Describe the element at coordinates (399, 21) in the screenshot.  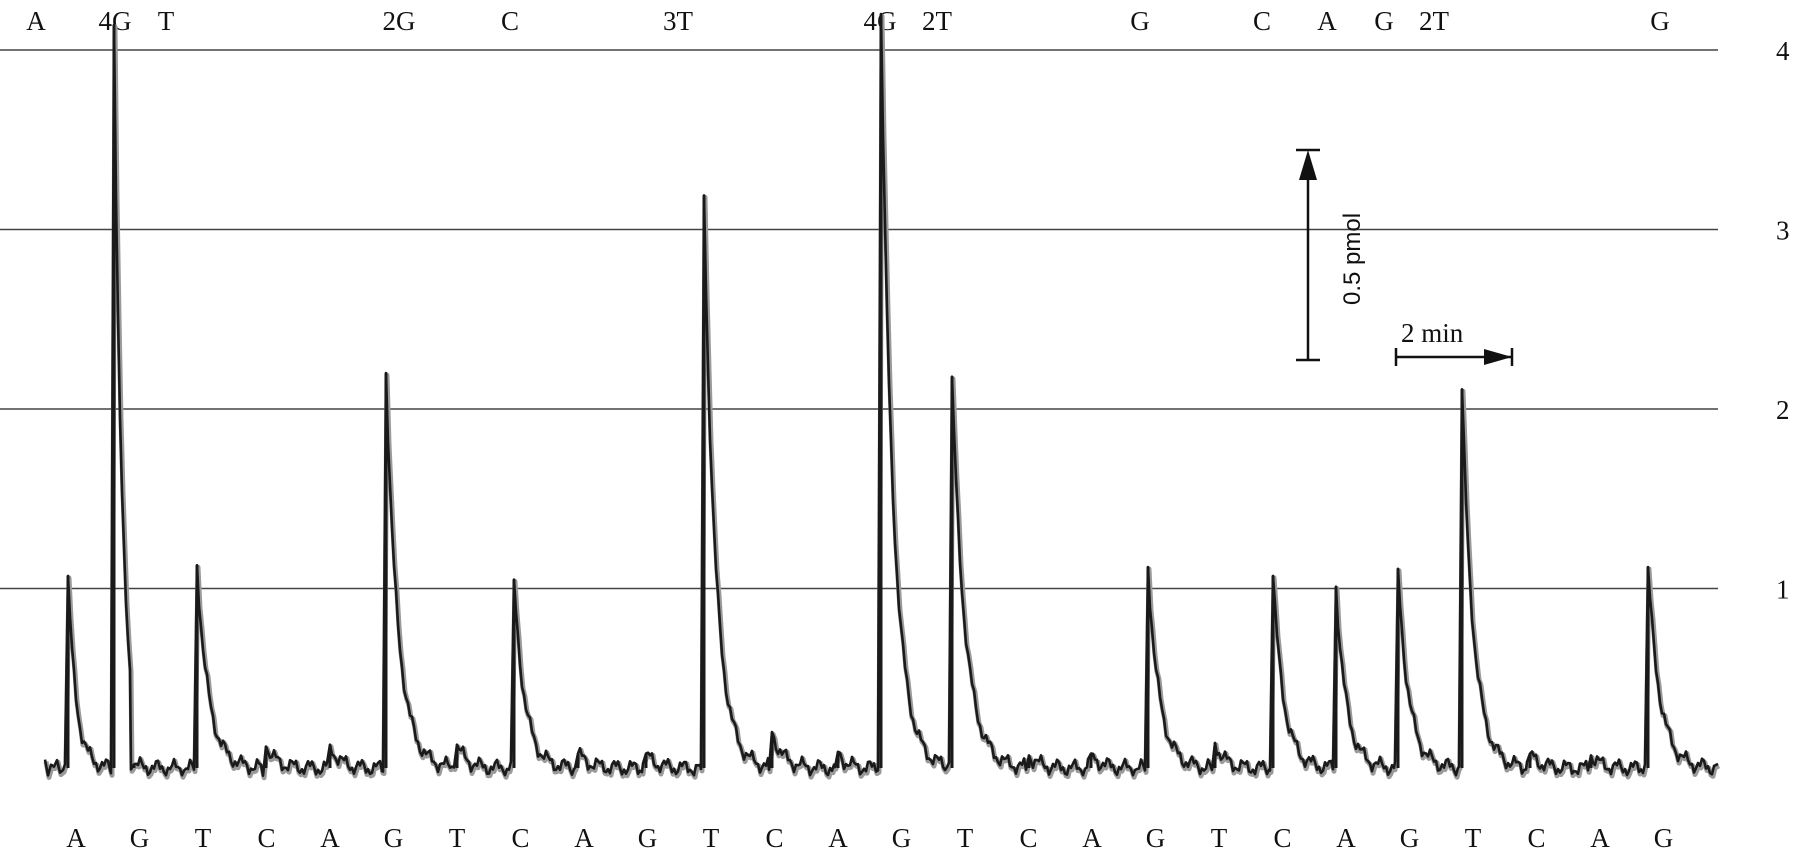
I see `top-label: 2G` at that location.